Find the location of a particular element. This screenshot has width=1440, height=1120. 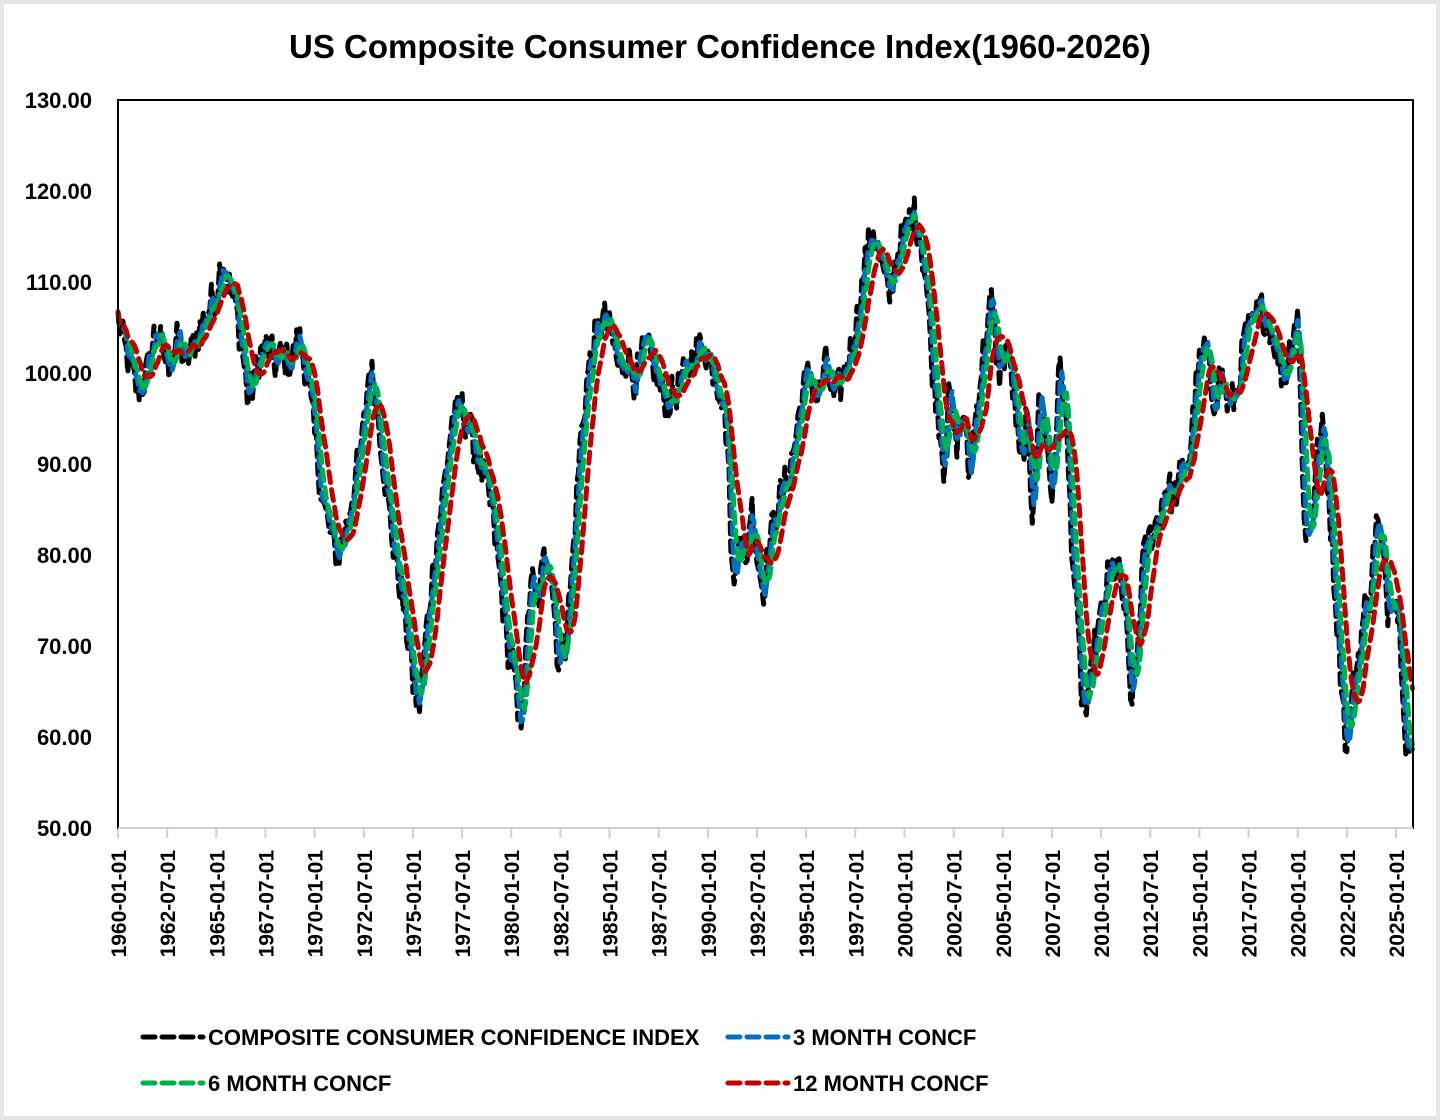

x-tick-label: 1980-01-01 is located at coordinates (512, 904).